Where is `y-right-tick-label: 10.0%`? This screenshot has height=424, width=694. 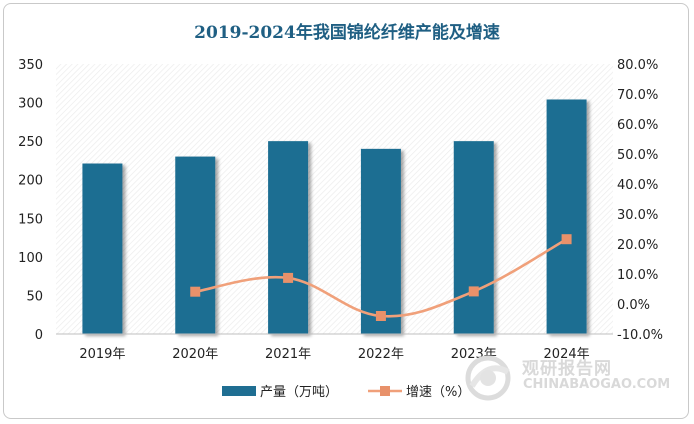
y-right-tick-label: 10.0% is located at coordinates (637, 275).